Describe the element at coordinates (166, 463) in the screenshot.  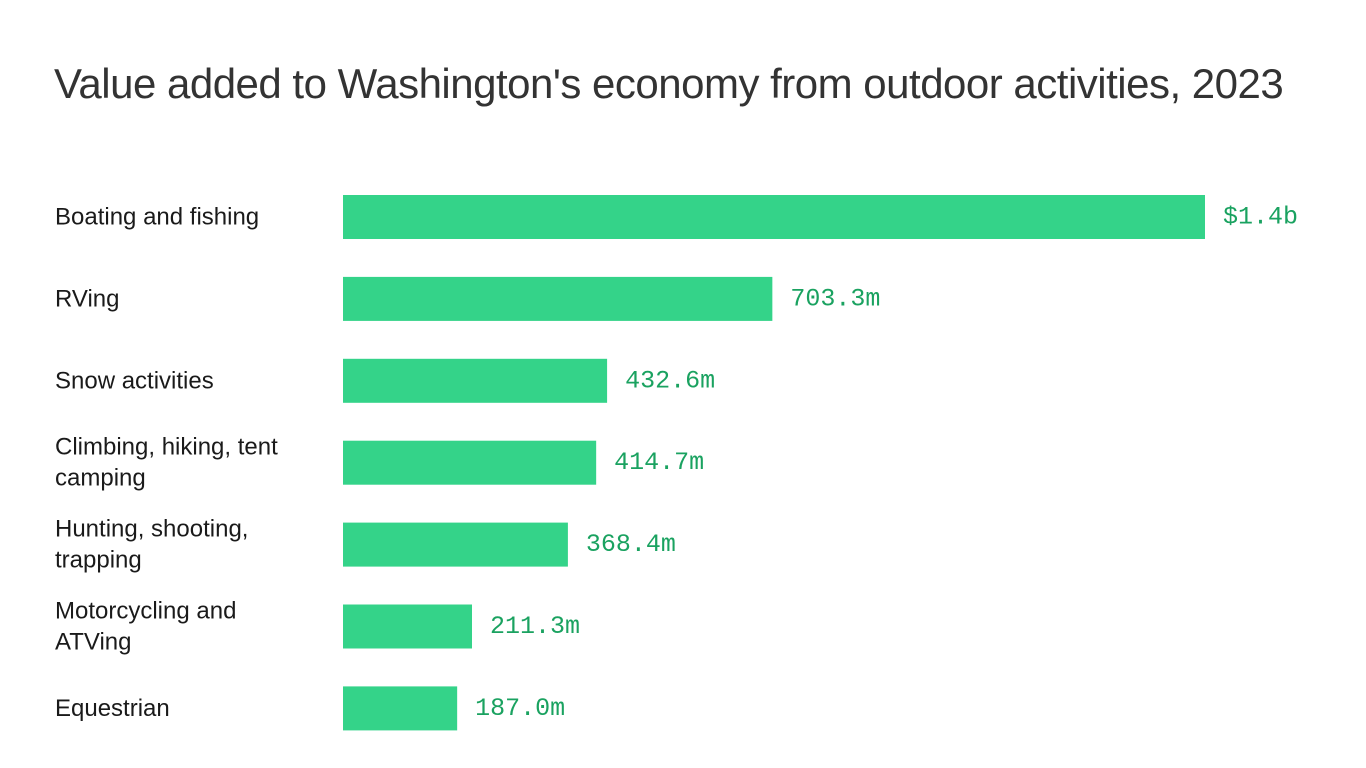
I see `category-label-3: Climbing, hiking, tent camping` at that location.